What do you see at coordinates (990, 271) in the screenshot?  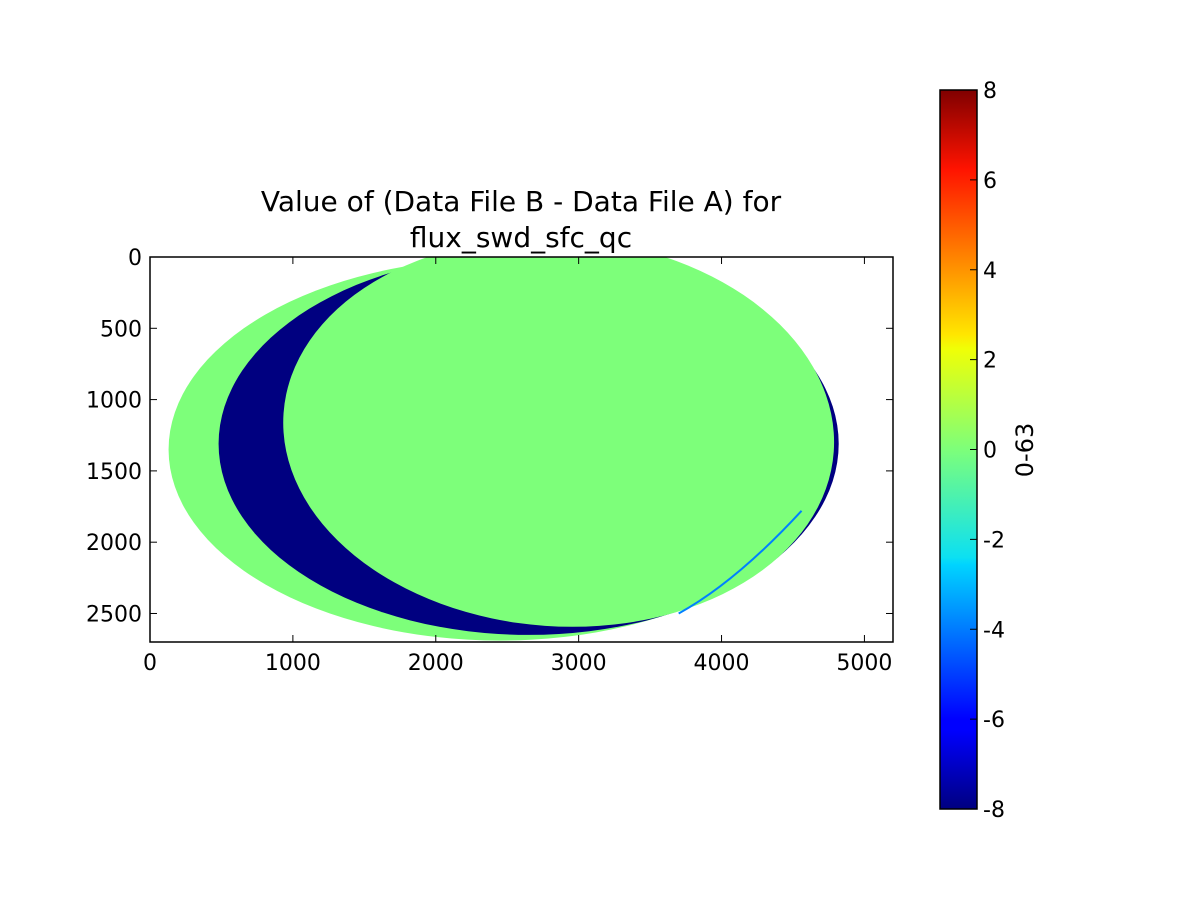 I see `colorbar-tick-label: 4` at bounding box center [990, 271].